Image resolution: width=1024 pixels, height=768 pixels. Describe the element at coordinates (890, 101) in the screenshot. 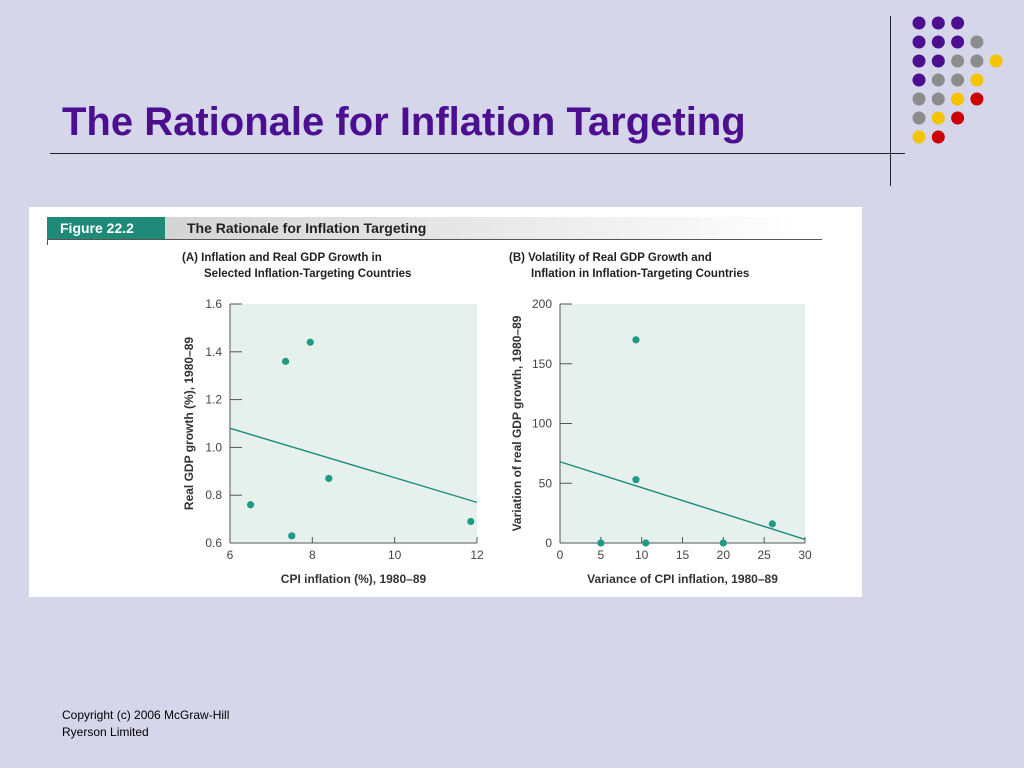

I see `vertical-rule` at that location.